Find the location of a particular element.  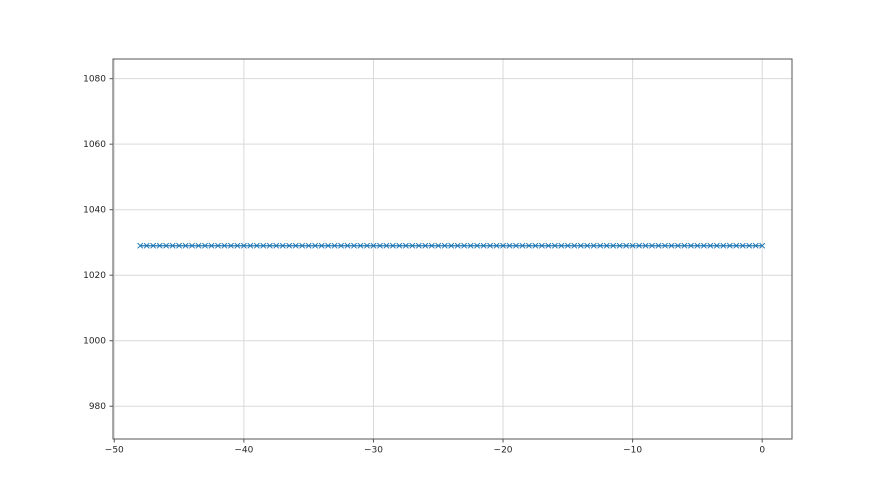

x-tick-label: −20 is located at coordinates (503, 451).